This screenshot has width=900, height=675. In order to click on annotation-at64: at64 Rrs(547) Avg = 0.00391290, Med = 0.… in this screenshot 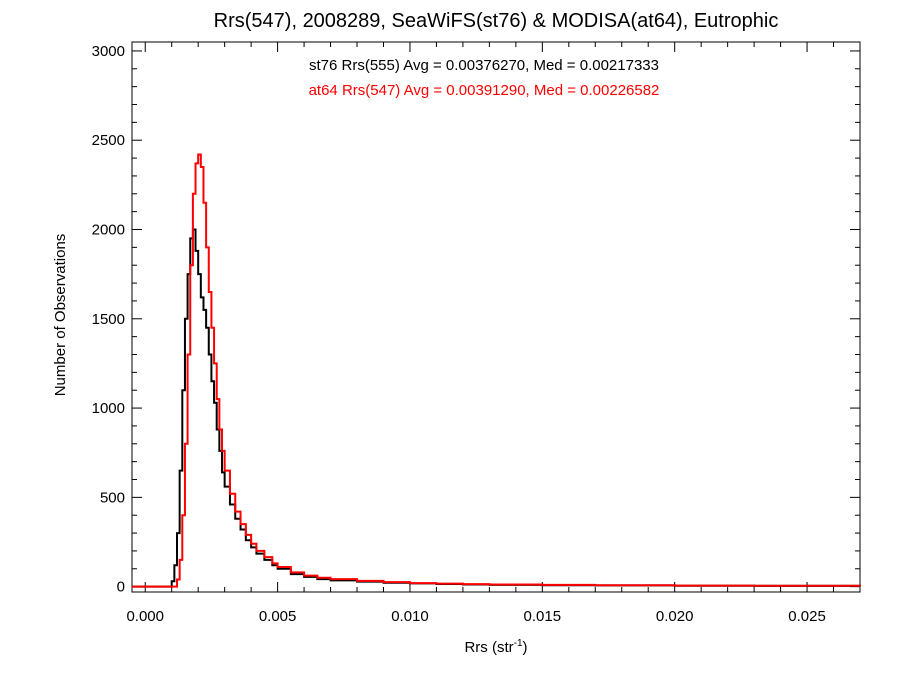, I will do `click(484, 90)`.